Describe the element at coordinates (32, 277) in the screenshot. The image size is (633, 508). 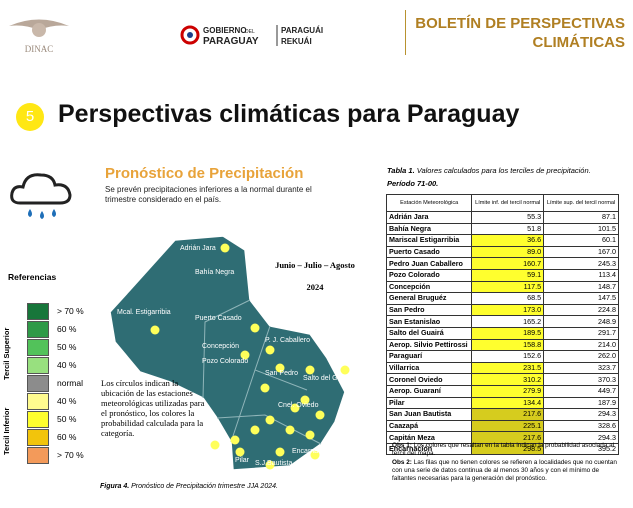
I see `legend-title: Referencias` at that location.